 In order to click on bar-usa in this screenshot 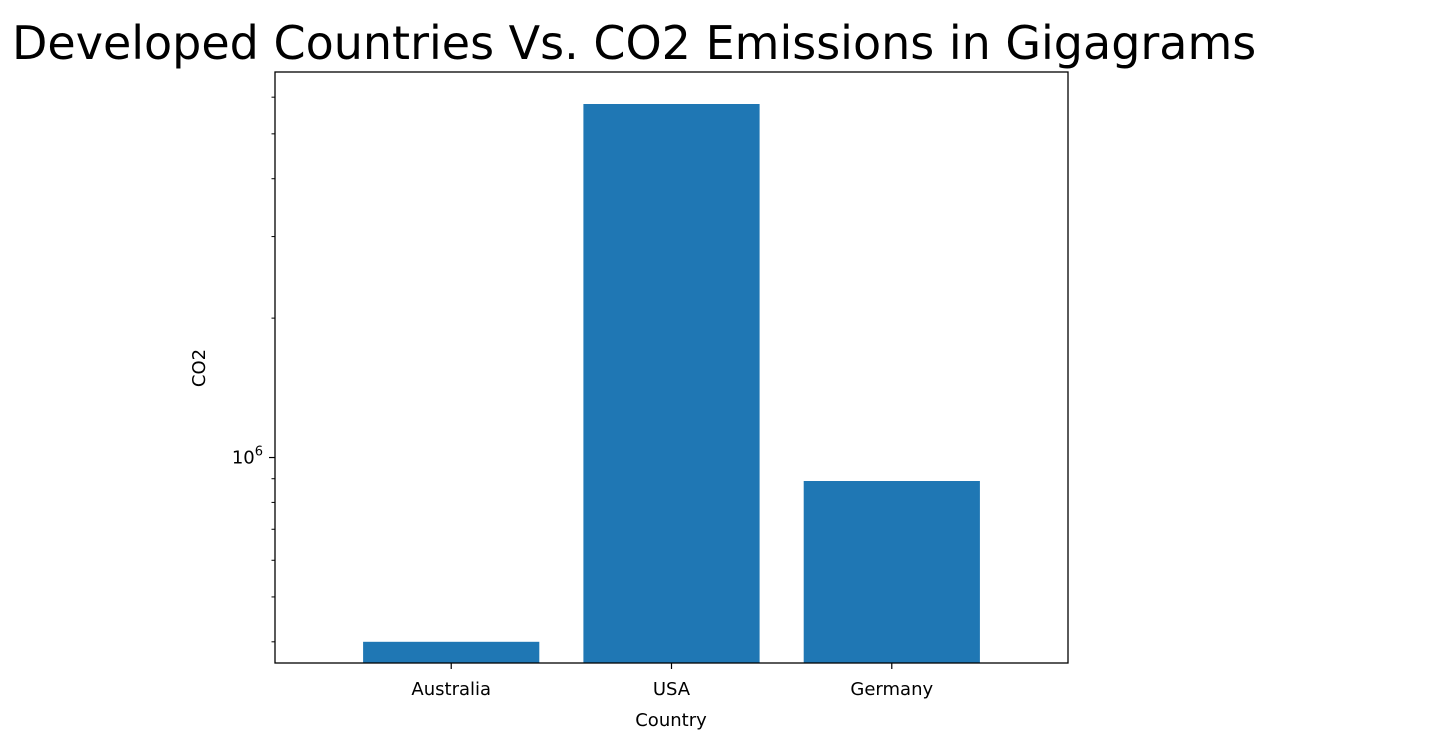, I will do `click(671, 383)`.